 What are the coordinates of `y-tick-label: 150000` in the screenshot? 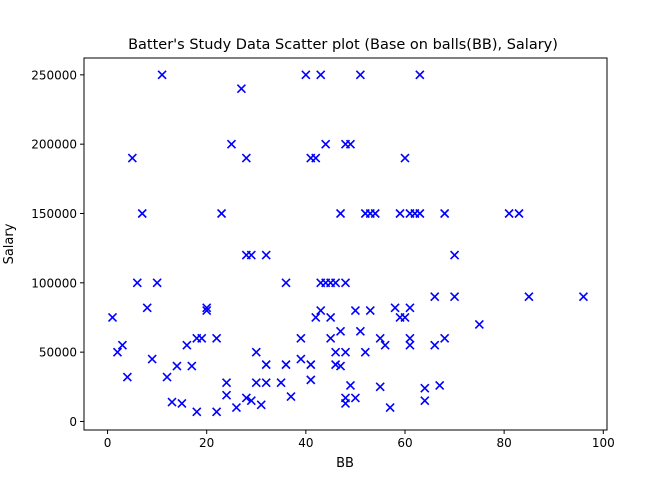 It's located at (54, 214).